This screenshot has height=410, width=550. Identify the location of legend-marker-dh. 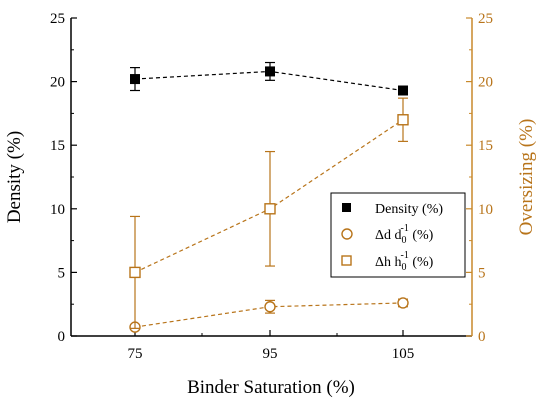
(346, 260).